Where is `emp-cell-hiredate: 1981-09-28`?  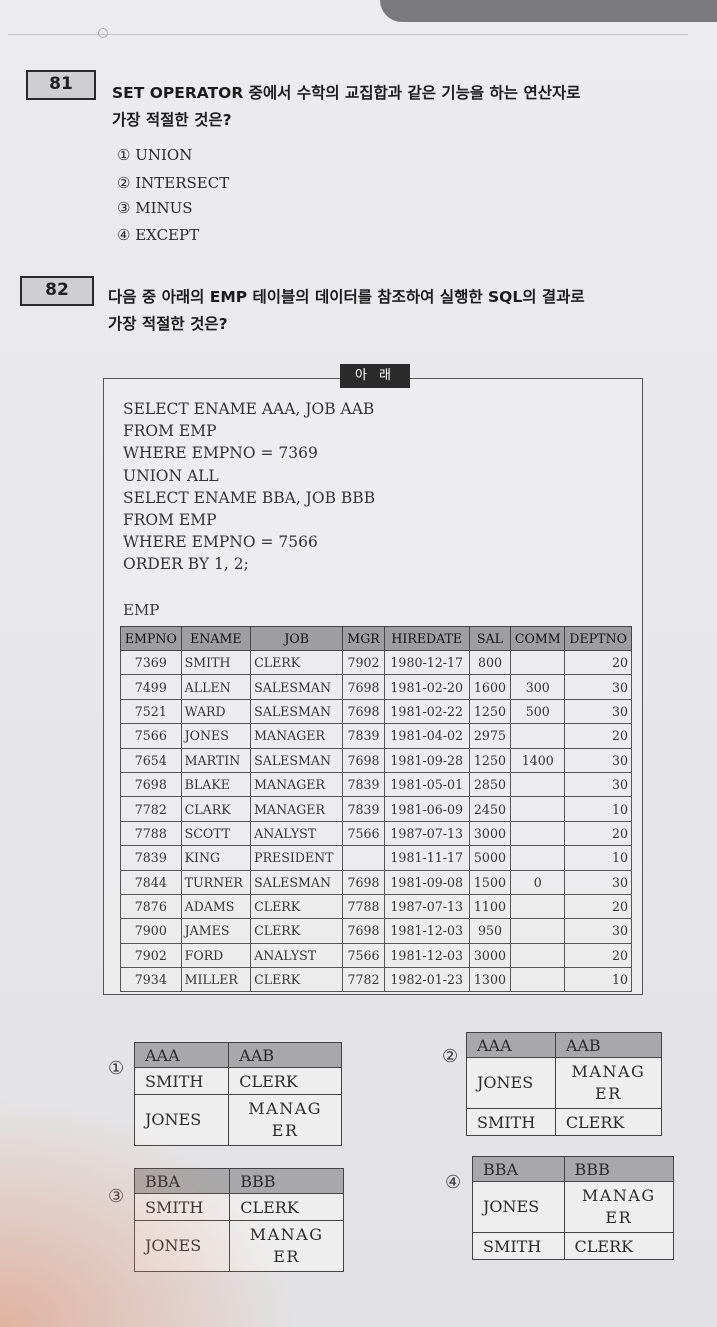 emp-cell-hiredate: 1981-09-28 is located at coordinates (426, 760).